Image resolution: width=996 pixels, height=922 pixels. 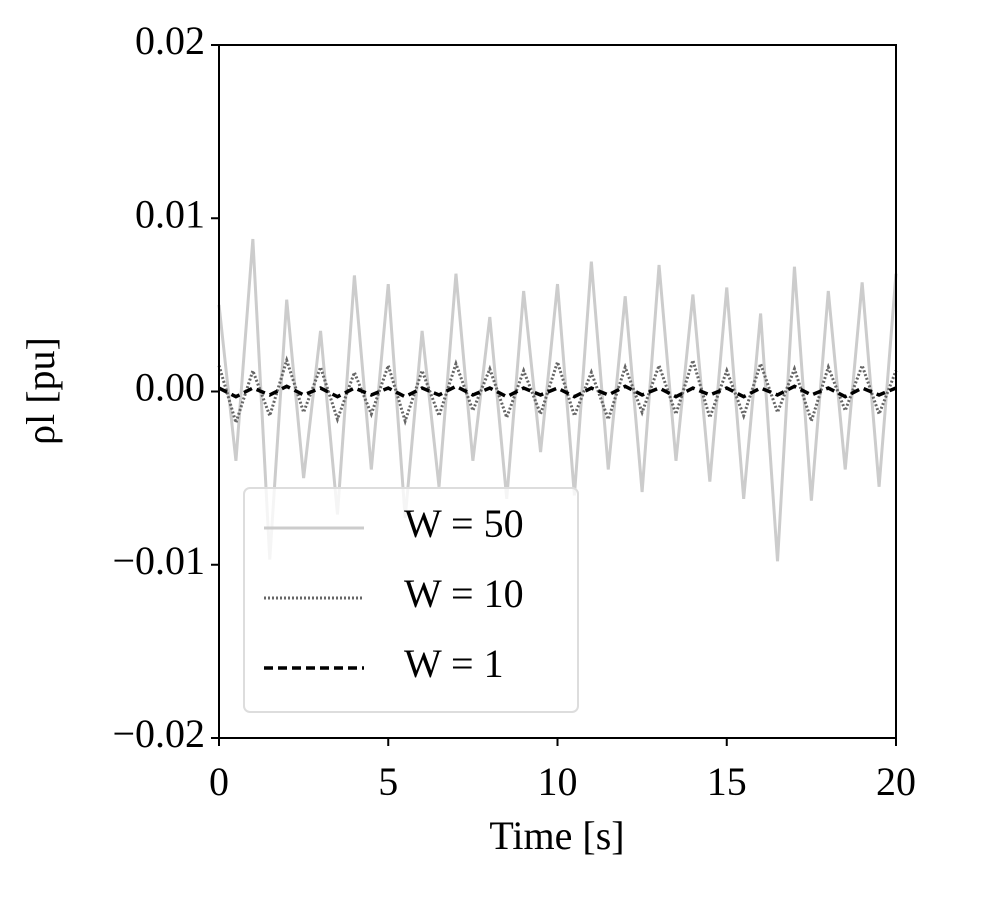 I want to click on x-tick-label: 5, so click(x=388, y=781).